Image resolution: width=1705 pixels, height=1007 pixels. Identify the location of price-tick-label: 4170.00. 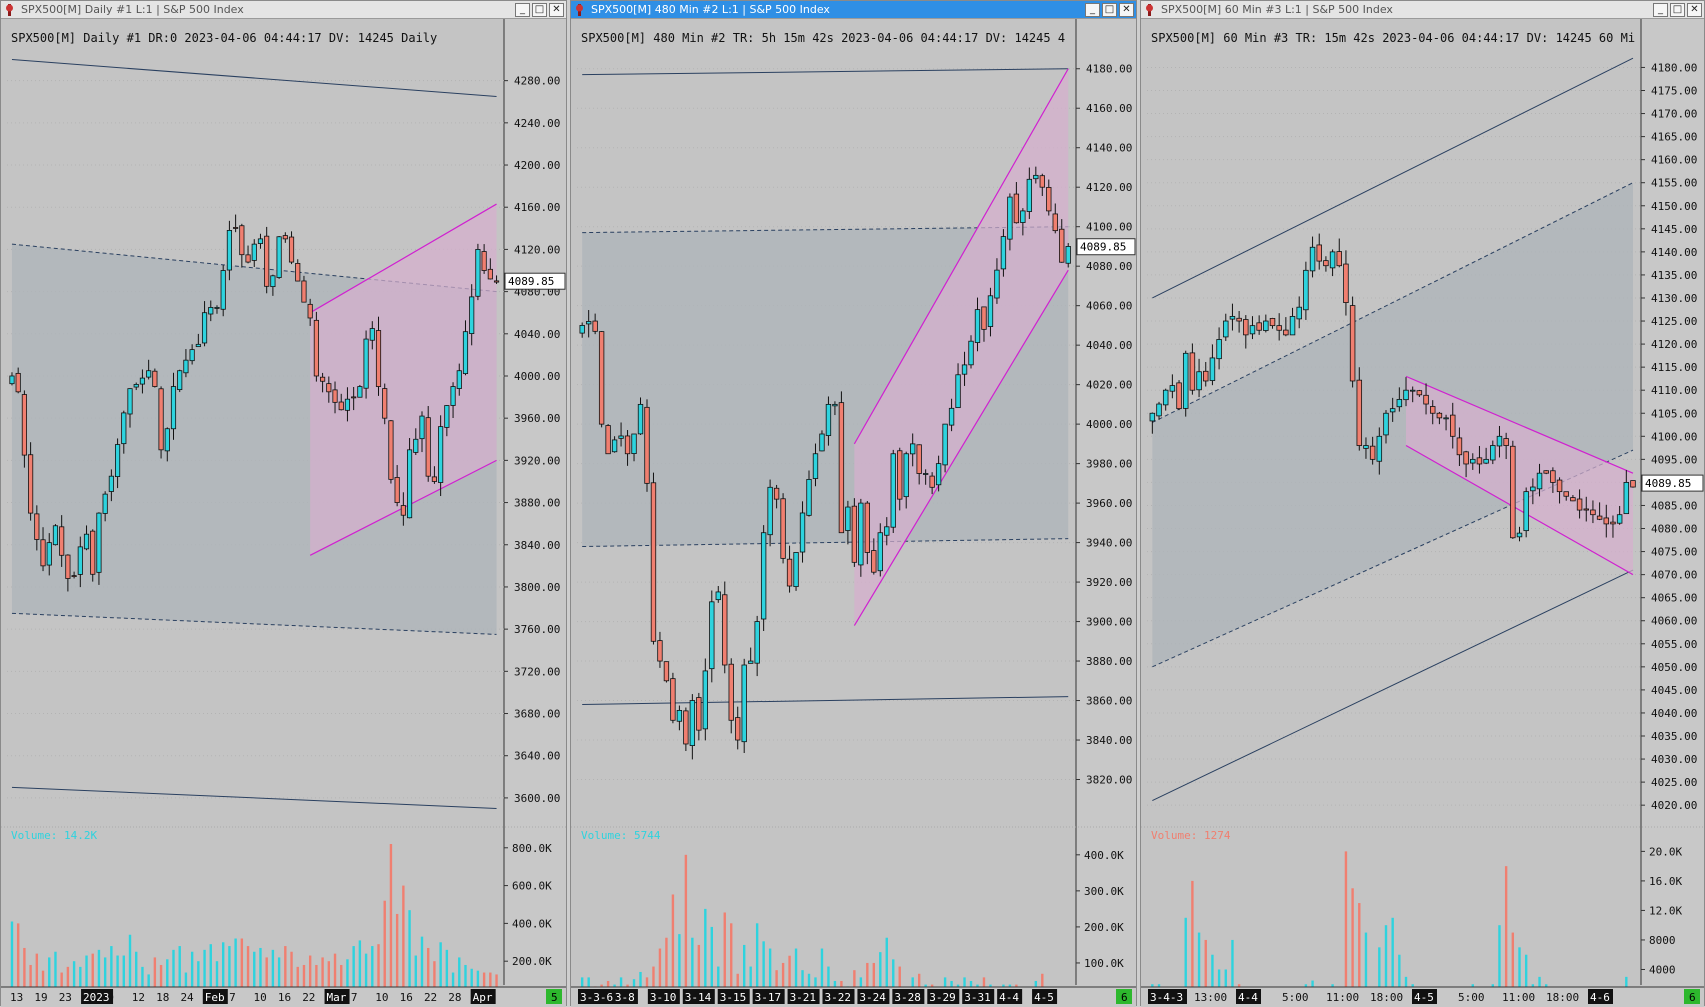
(1674, 114).